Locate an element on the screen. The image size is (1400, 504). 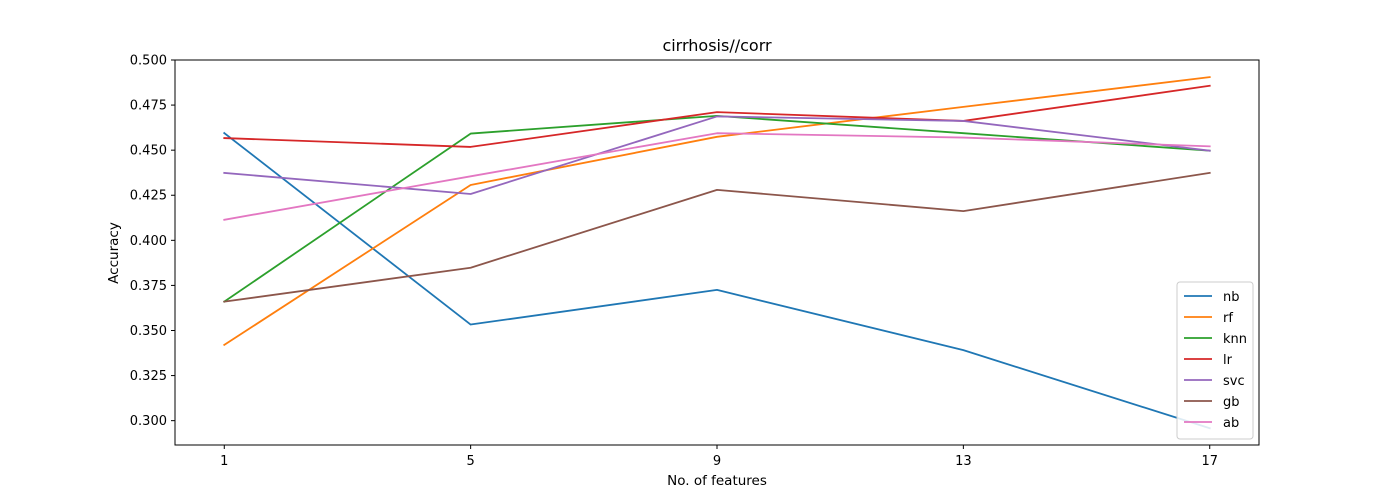
y-tick-label: 0.475 is located at coordinates (148, 106).